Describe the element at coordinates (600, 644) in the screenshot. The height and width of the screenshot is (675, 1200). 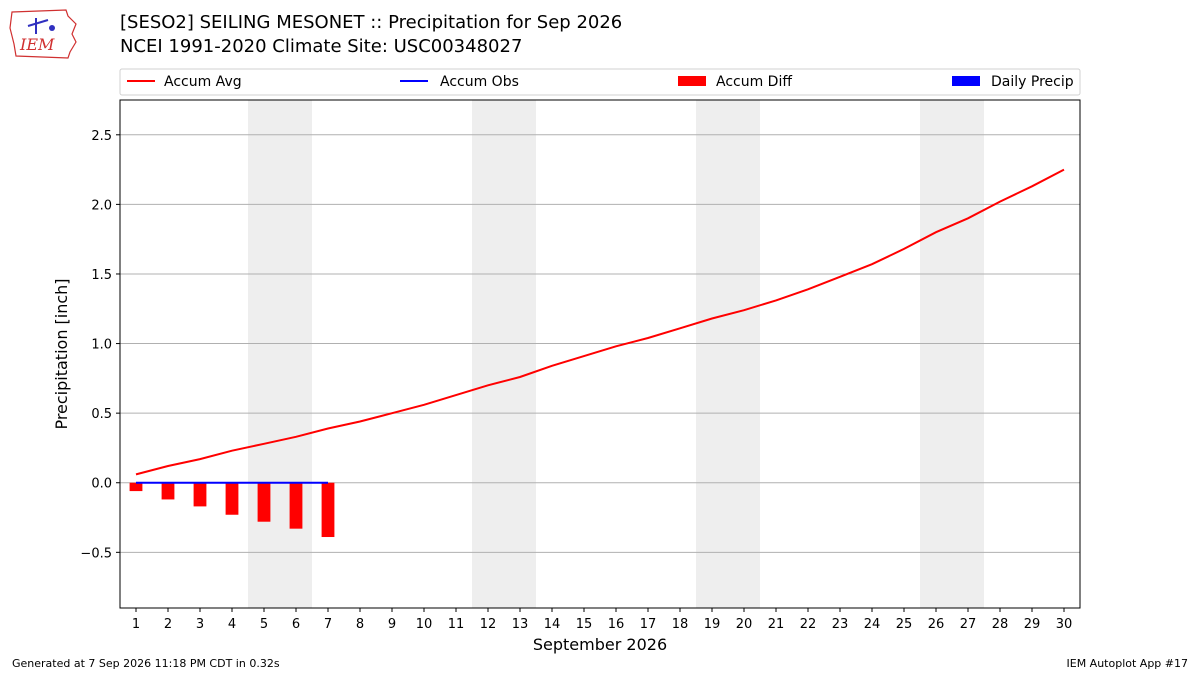
I see `x-axis-label: September 2026` at that location.